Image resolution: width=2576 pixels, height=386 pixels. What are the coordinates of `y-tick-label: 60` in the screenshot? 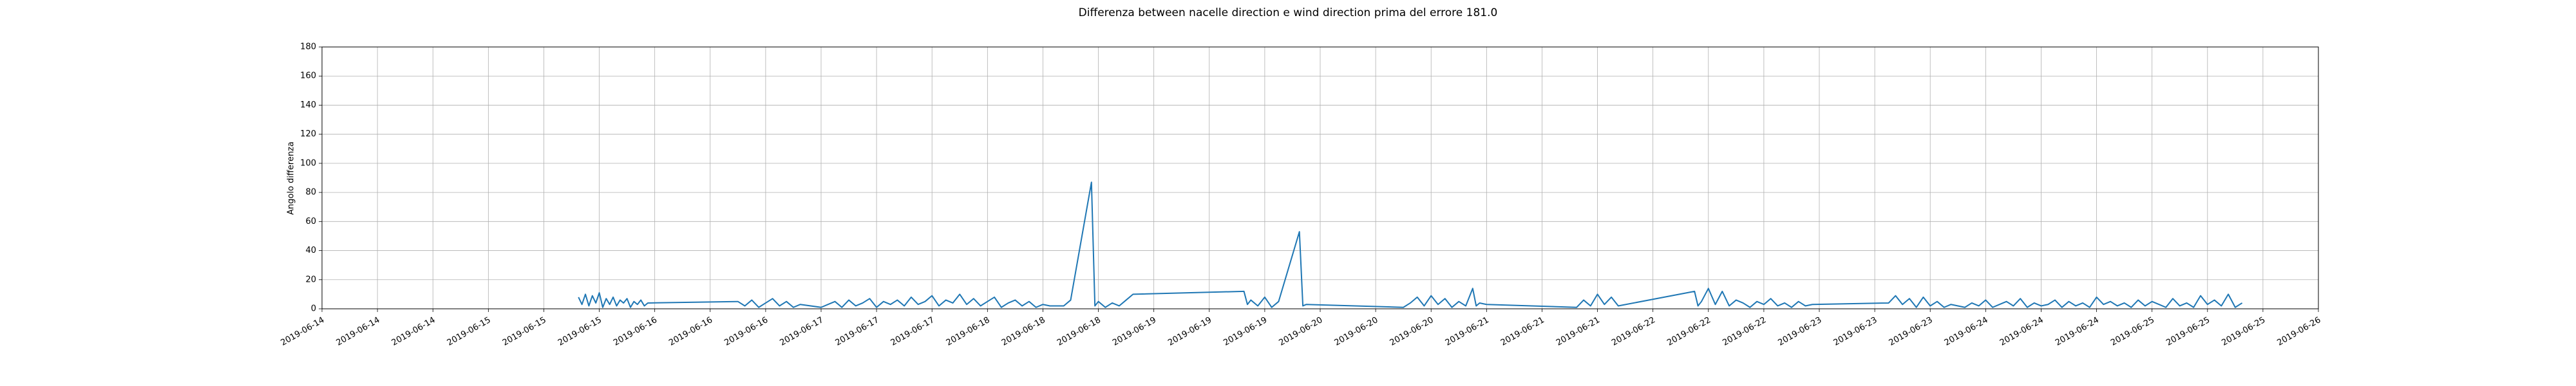 It's located at (310, 221).